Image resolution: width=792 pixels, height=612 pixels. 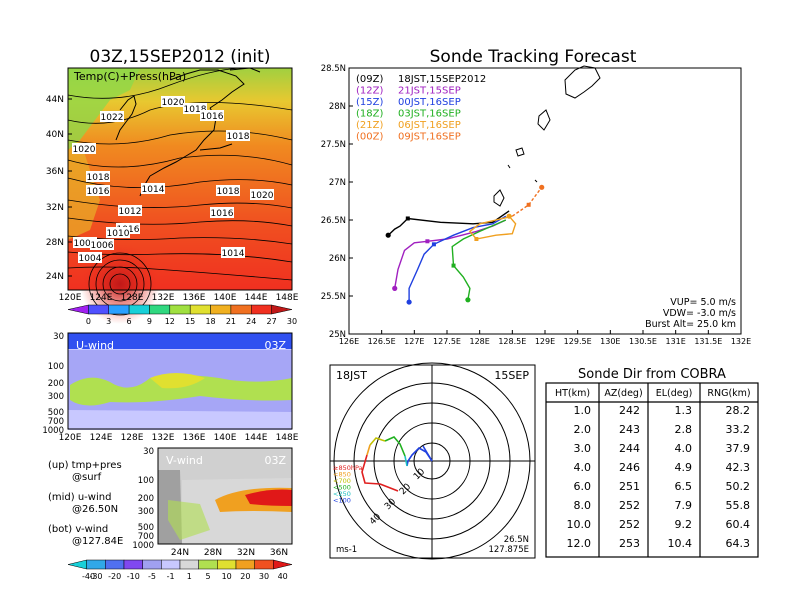 What do you see at coordinates (179, 438) in the screenshot?
I see `u-wind-lon-axis: 120E 124E 128E 132E 136E 140E 144E 148E` at bounding box center [179, 438].